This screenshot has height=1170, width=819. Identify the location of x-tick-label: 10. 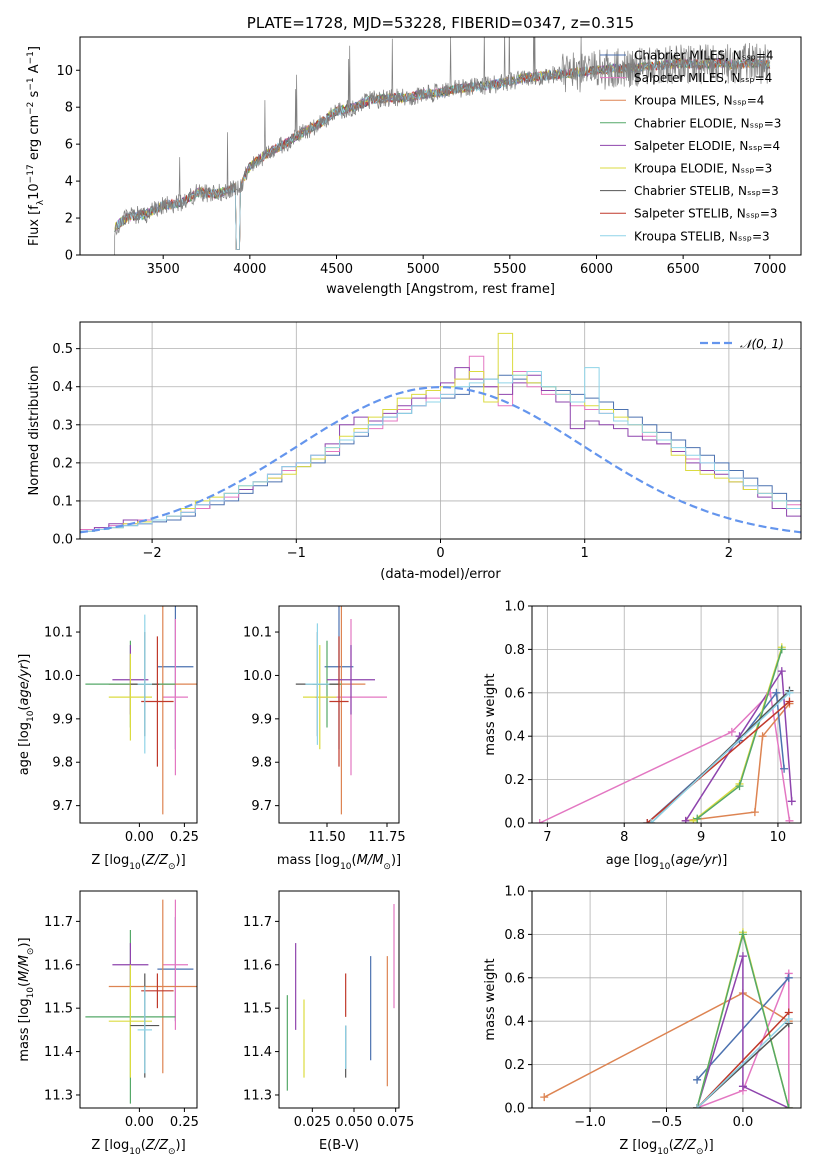
(778, 837).